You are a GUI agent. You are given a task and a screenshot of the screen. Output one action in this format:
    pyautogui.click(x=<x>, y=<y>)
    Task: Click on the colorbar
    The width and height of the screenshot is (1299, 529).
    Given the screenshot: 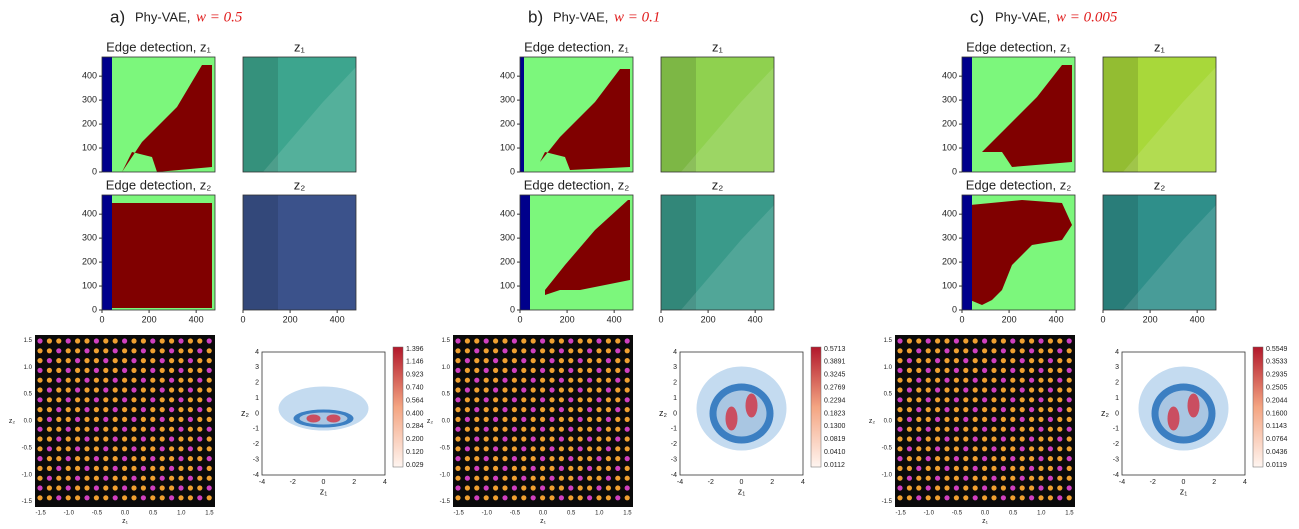 What is the action you would take?
    pyautogui.click(x=1258, y=407)
    